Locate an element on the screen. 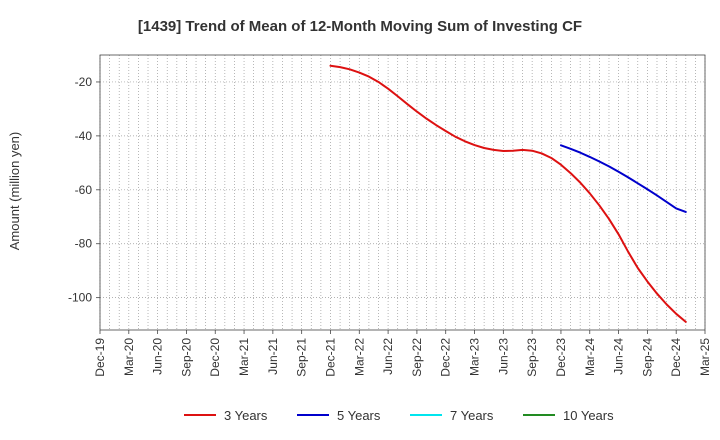  legend-label: 3 Years is located at coordinates (246, 415).